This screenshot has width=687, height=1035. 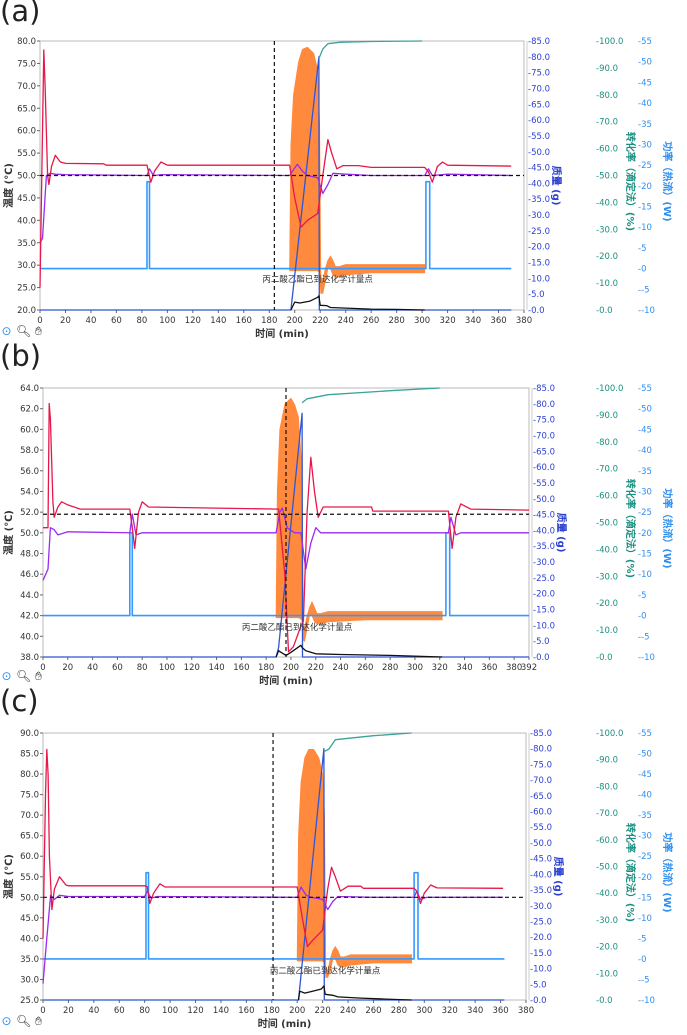 I want to click on power-tick-label: -0, so click(x=642, y=617).